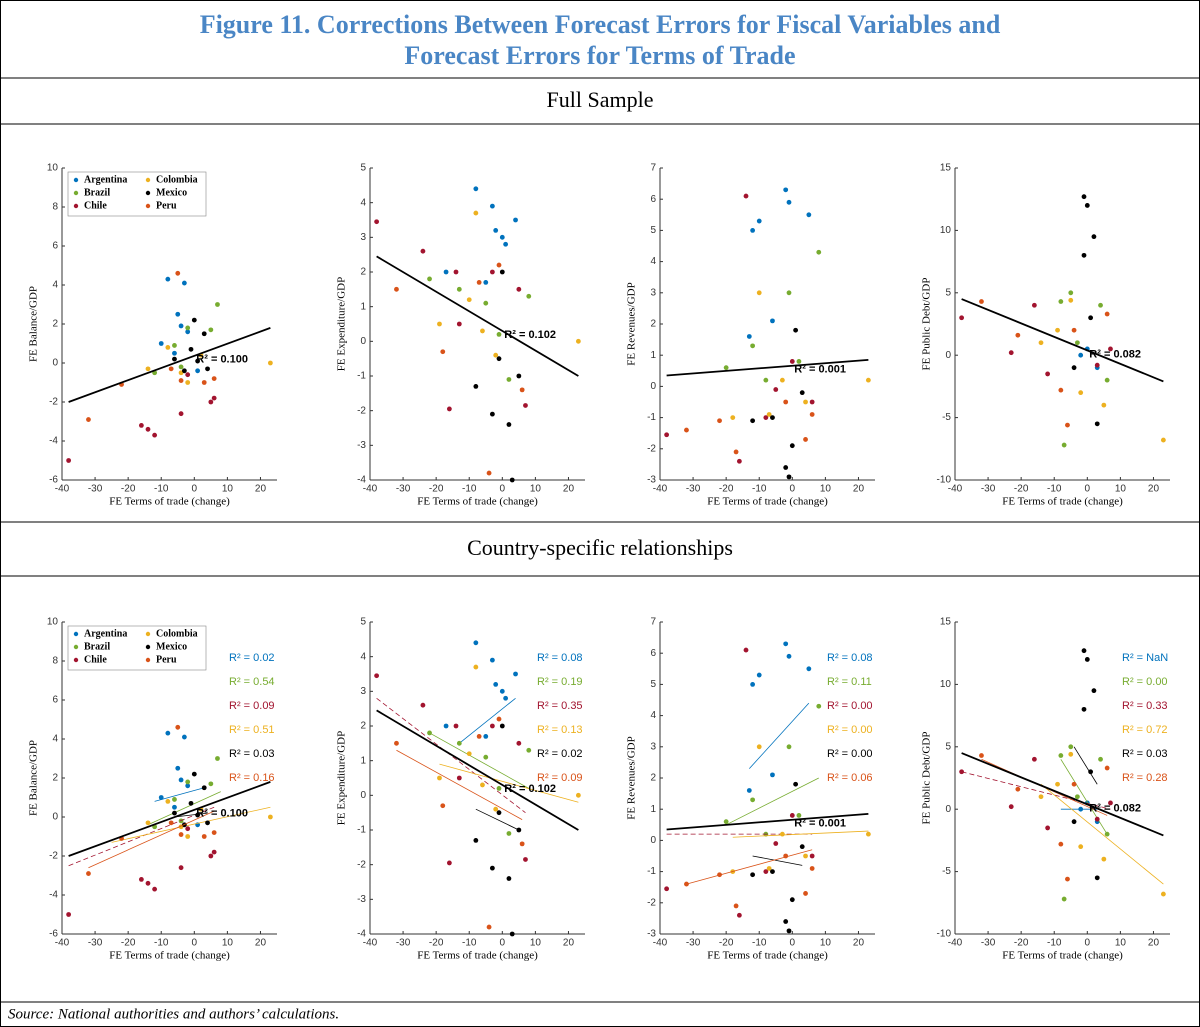  Describe the element at coordinates (653, 168) in the screenshot. I see `y-tick-label: 7` at that location.